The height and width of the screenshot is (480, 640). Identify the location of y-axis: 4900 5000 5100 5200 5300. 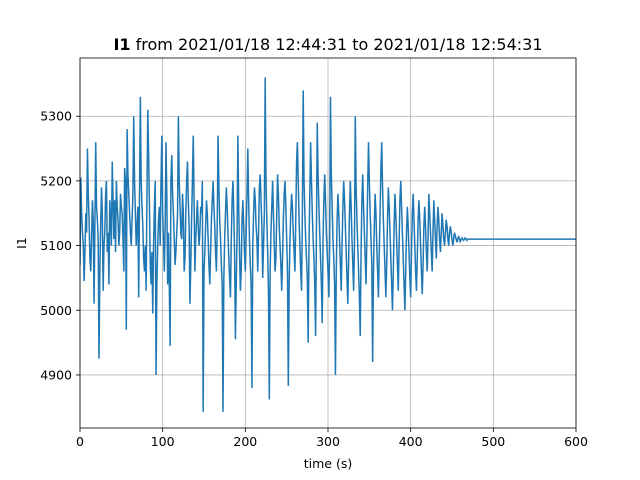
(60, 245).